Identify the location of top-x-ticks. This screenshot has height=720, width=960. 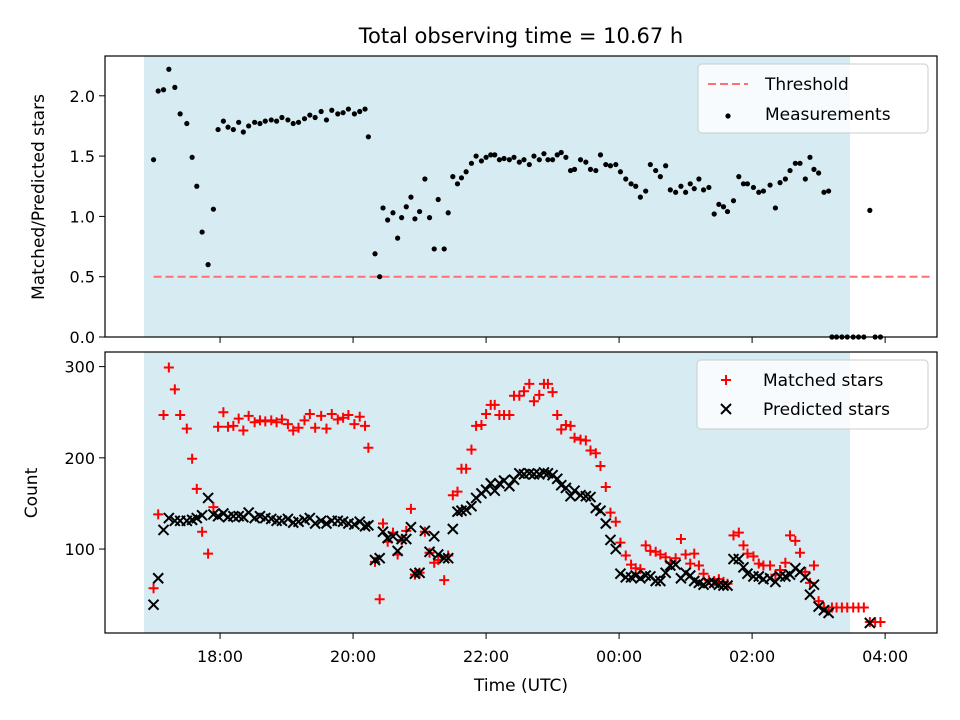
(552, 340).